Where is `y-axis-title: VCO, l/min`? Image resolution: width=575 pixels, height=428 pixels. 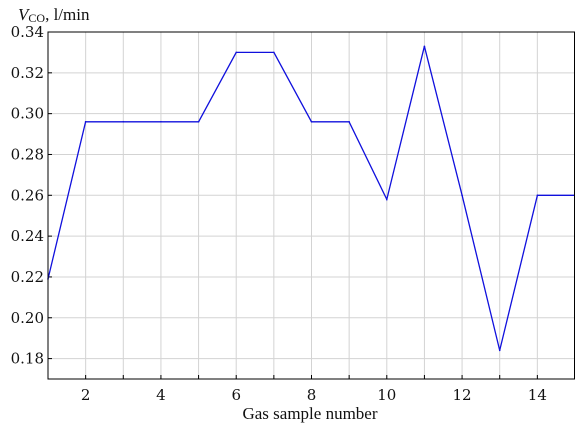
y-axis-title: VCO, l/min is located at coordinates (54, 15).